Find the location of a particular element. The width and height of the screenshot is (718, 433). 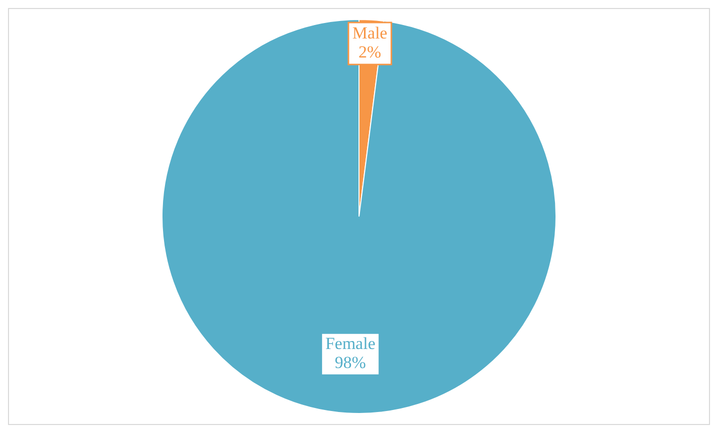

data-label: 98% is located at coordinates (350, 362).